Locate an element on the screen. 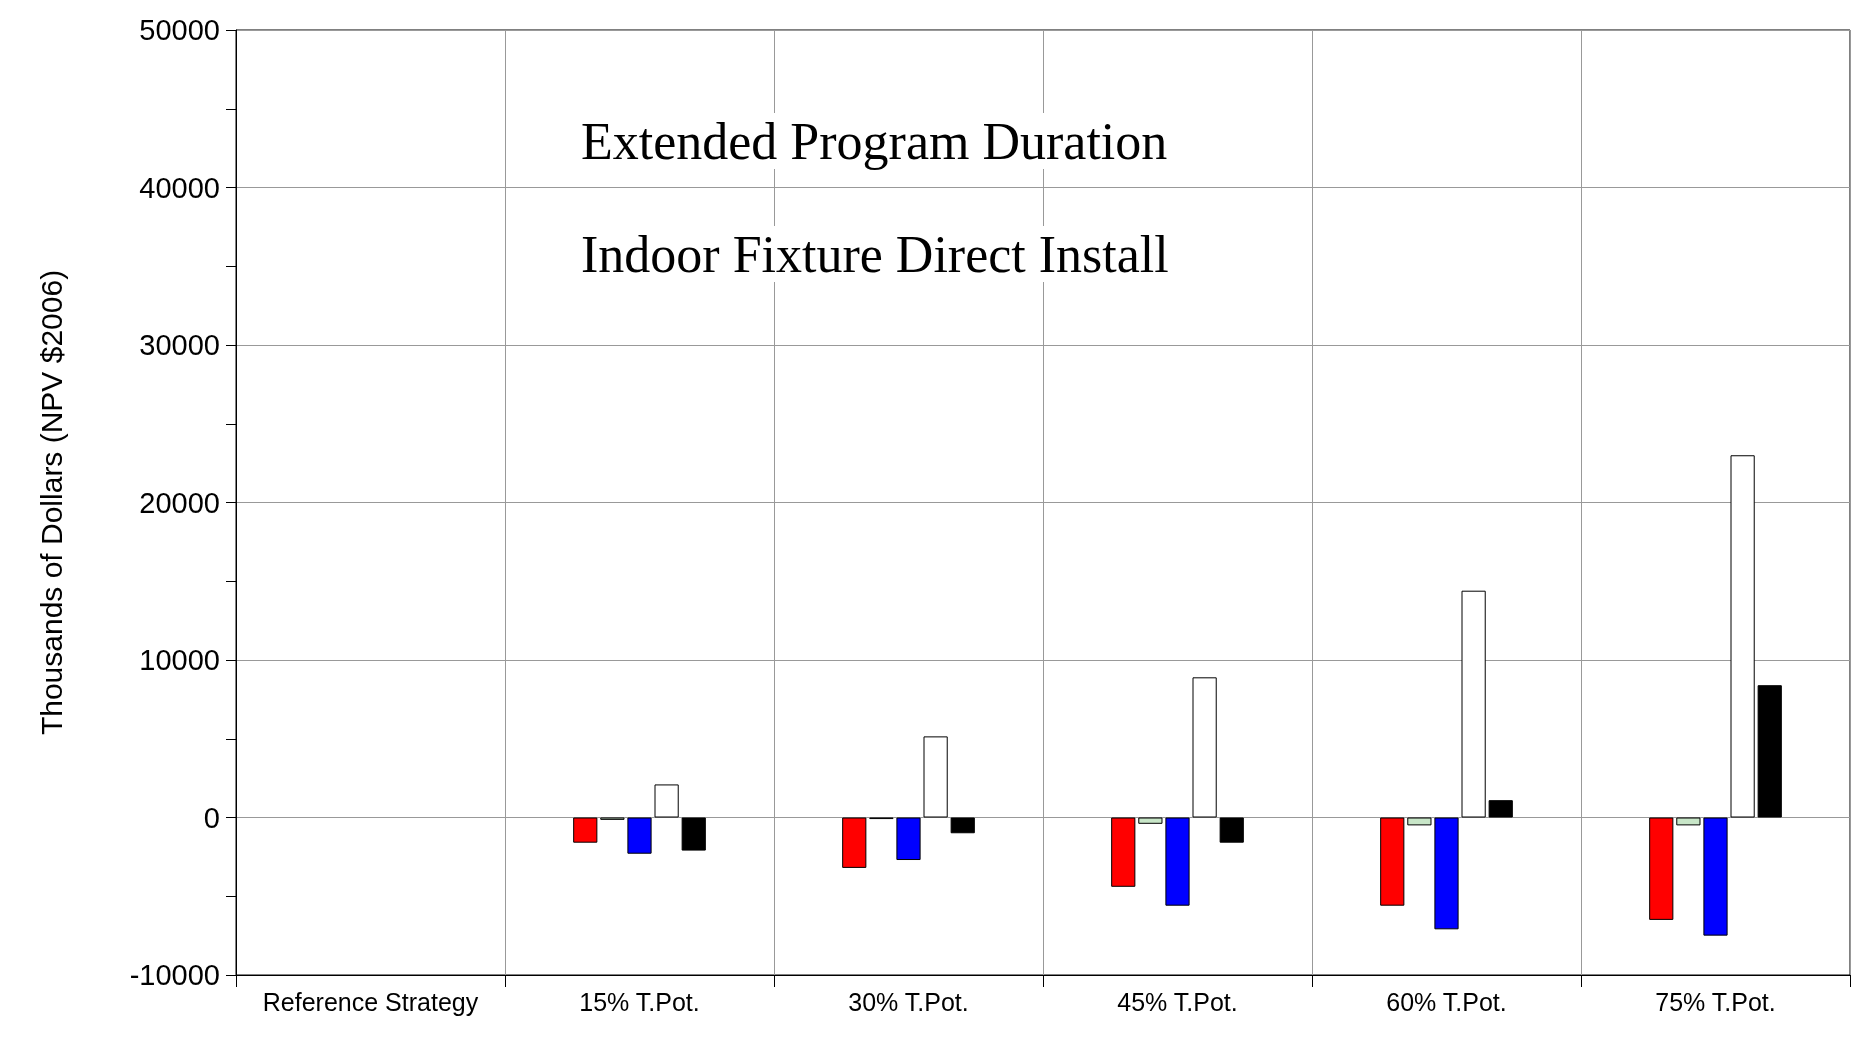 The width and height of the screenshot is (1866, 1038). x-tick-label: 15% T.Pot. is located at coordinates (639, 1001).